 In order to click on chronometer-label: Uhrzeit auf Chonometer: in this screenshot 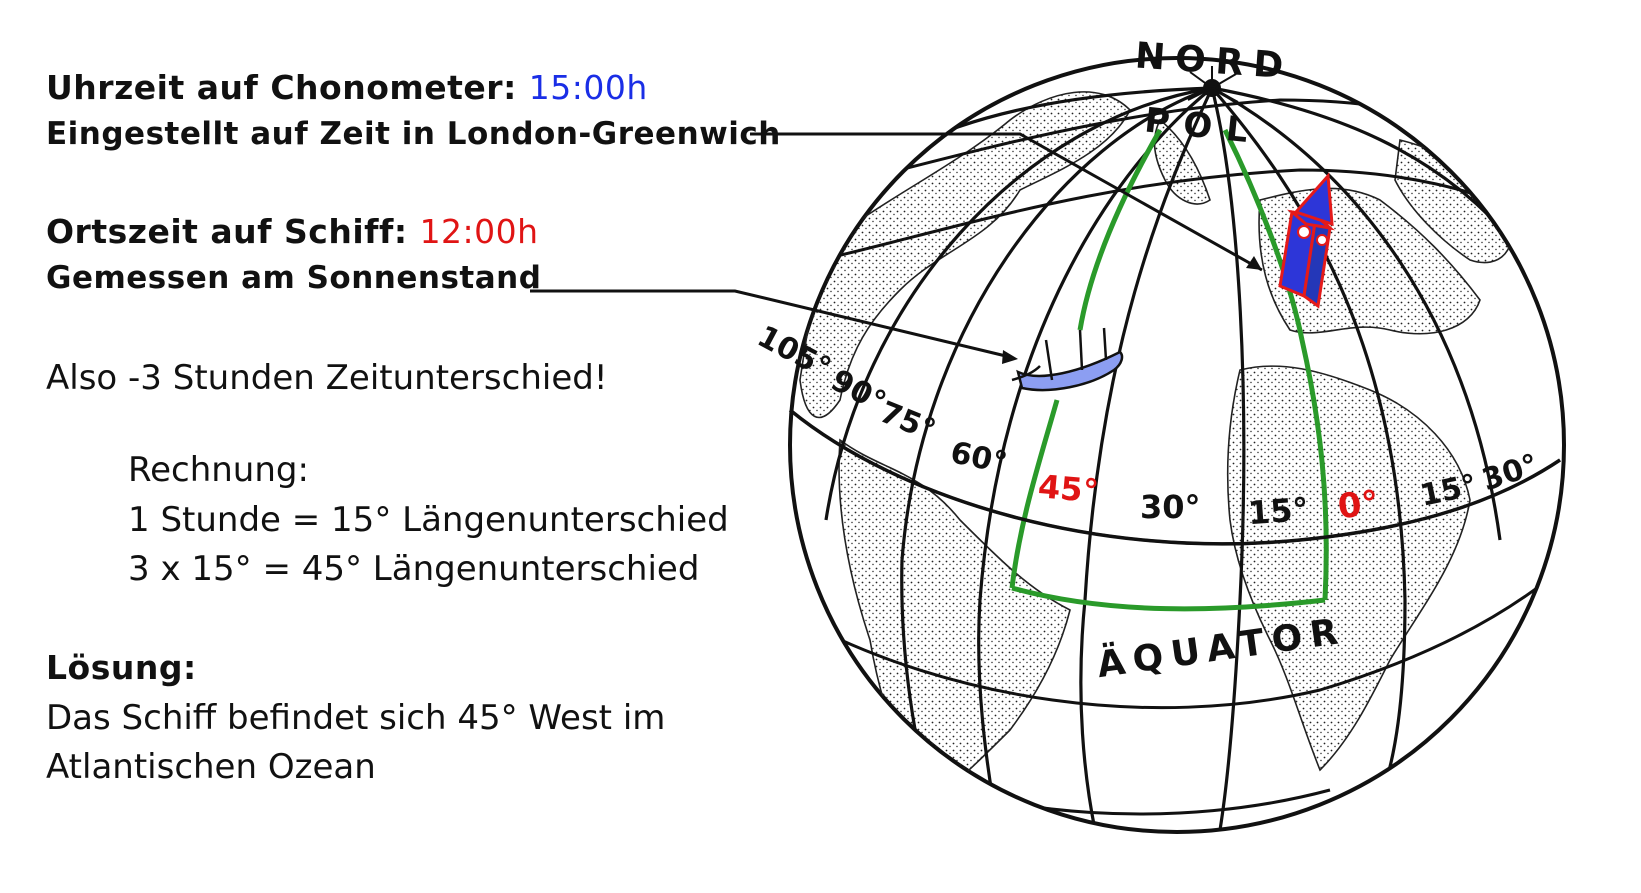, I will do `click(281, 87)`.